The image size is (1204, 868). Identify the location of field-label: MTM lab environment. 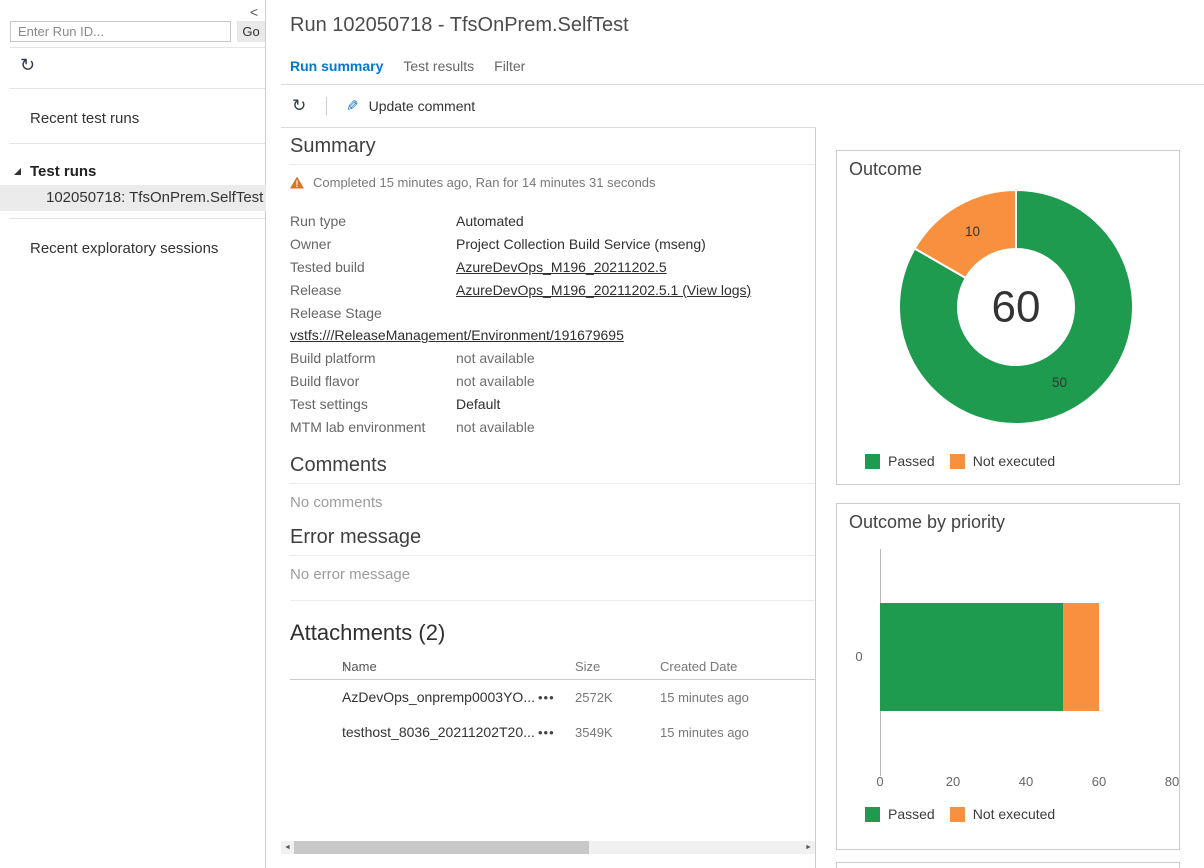
(358, 426).